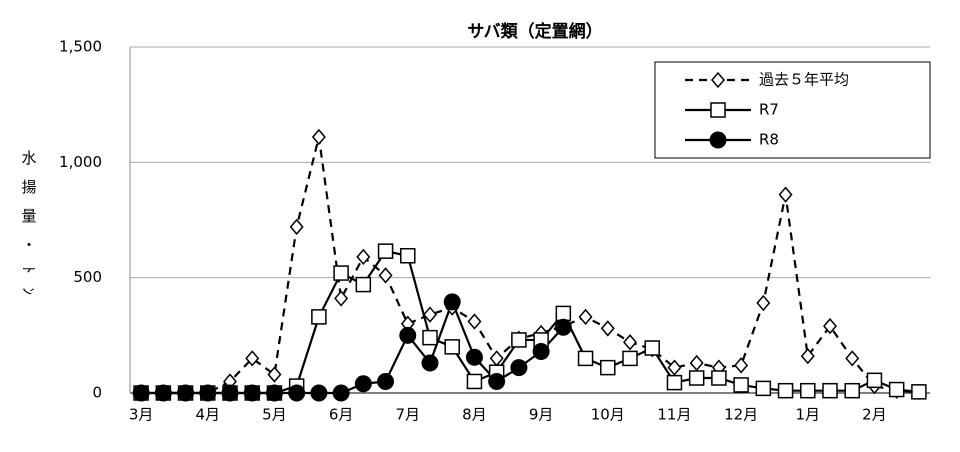  What do you see at coordinates (804, 80) in the screenshot?
I see `legend-label: 過去５年平均` at bounding box center [804, 80].